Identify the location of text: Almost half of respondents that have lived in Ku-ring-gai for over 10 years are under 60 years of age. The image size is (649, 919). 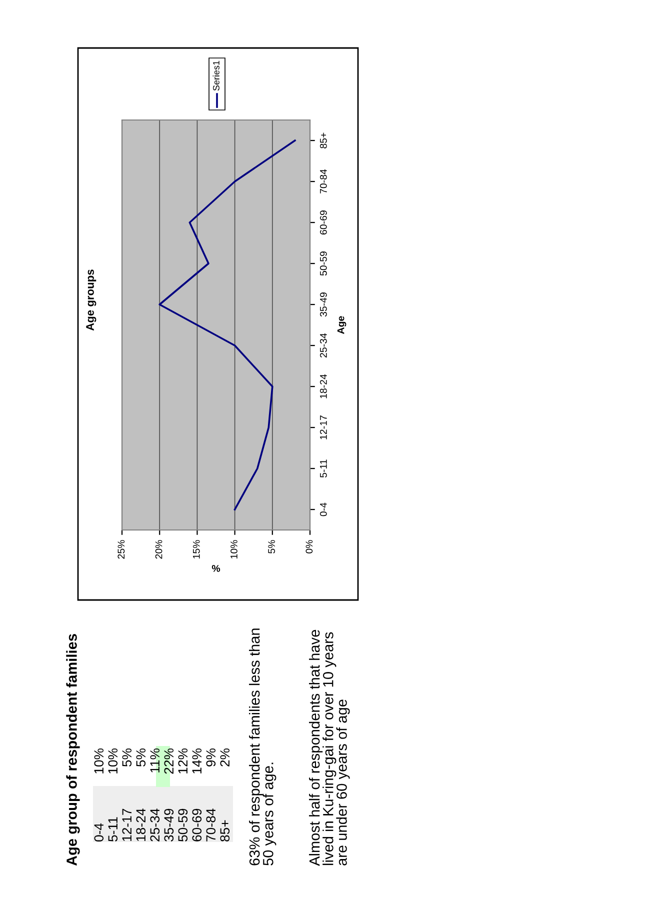
(329, 748).